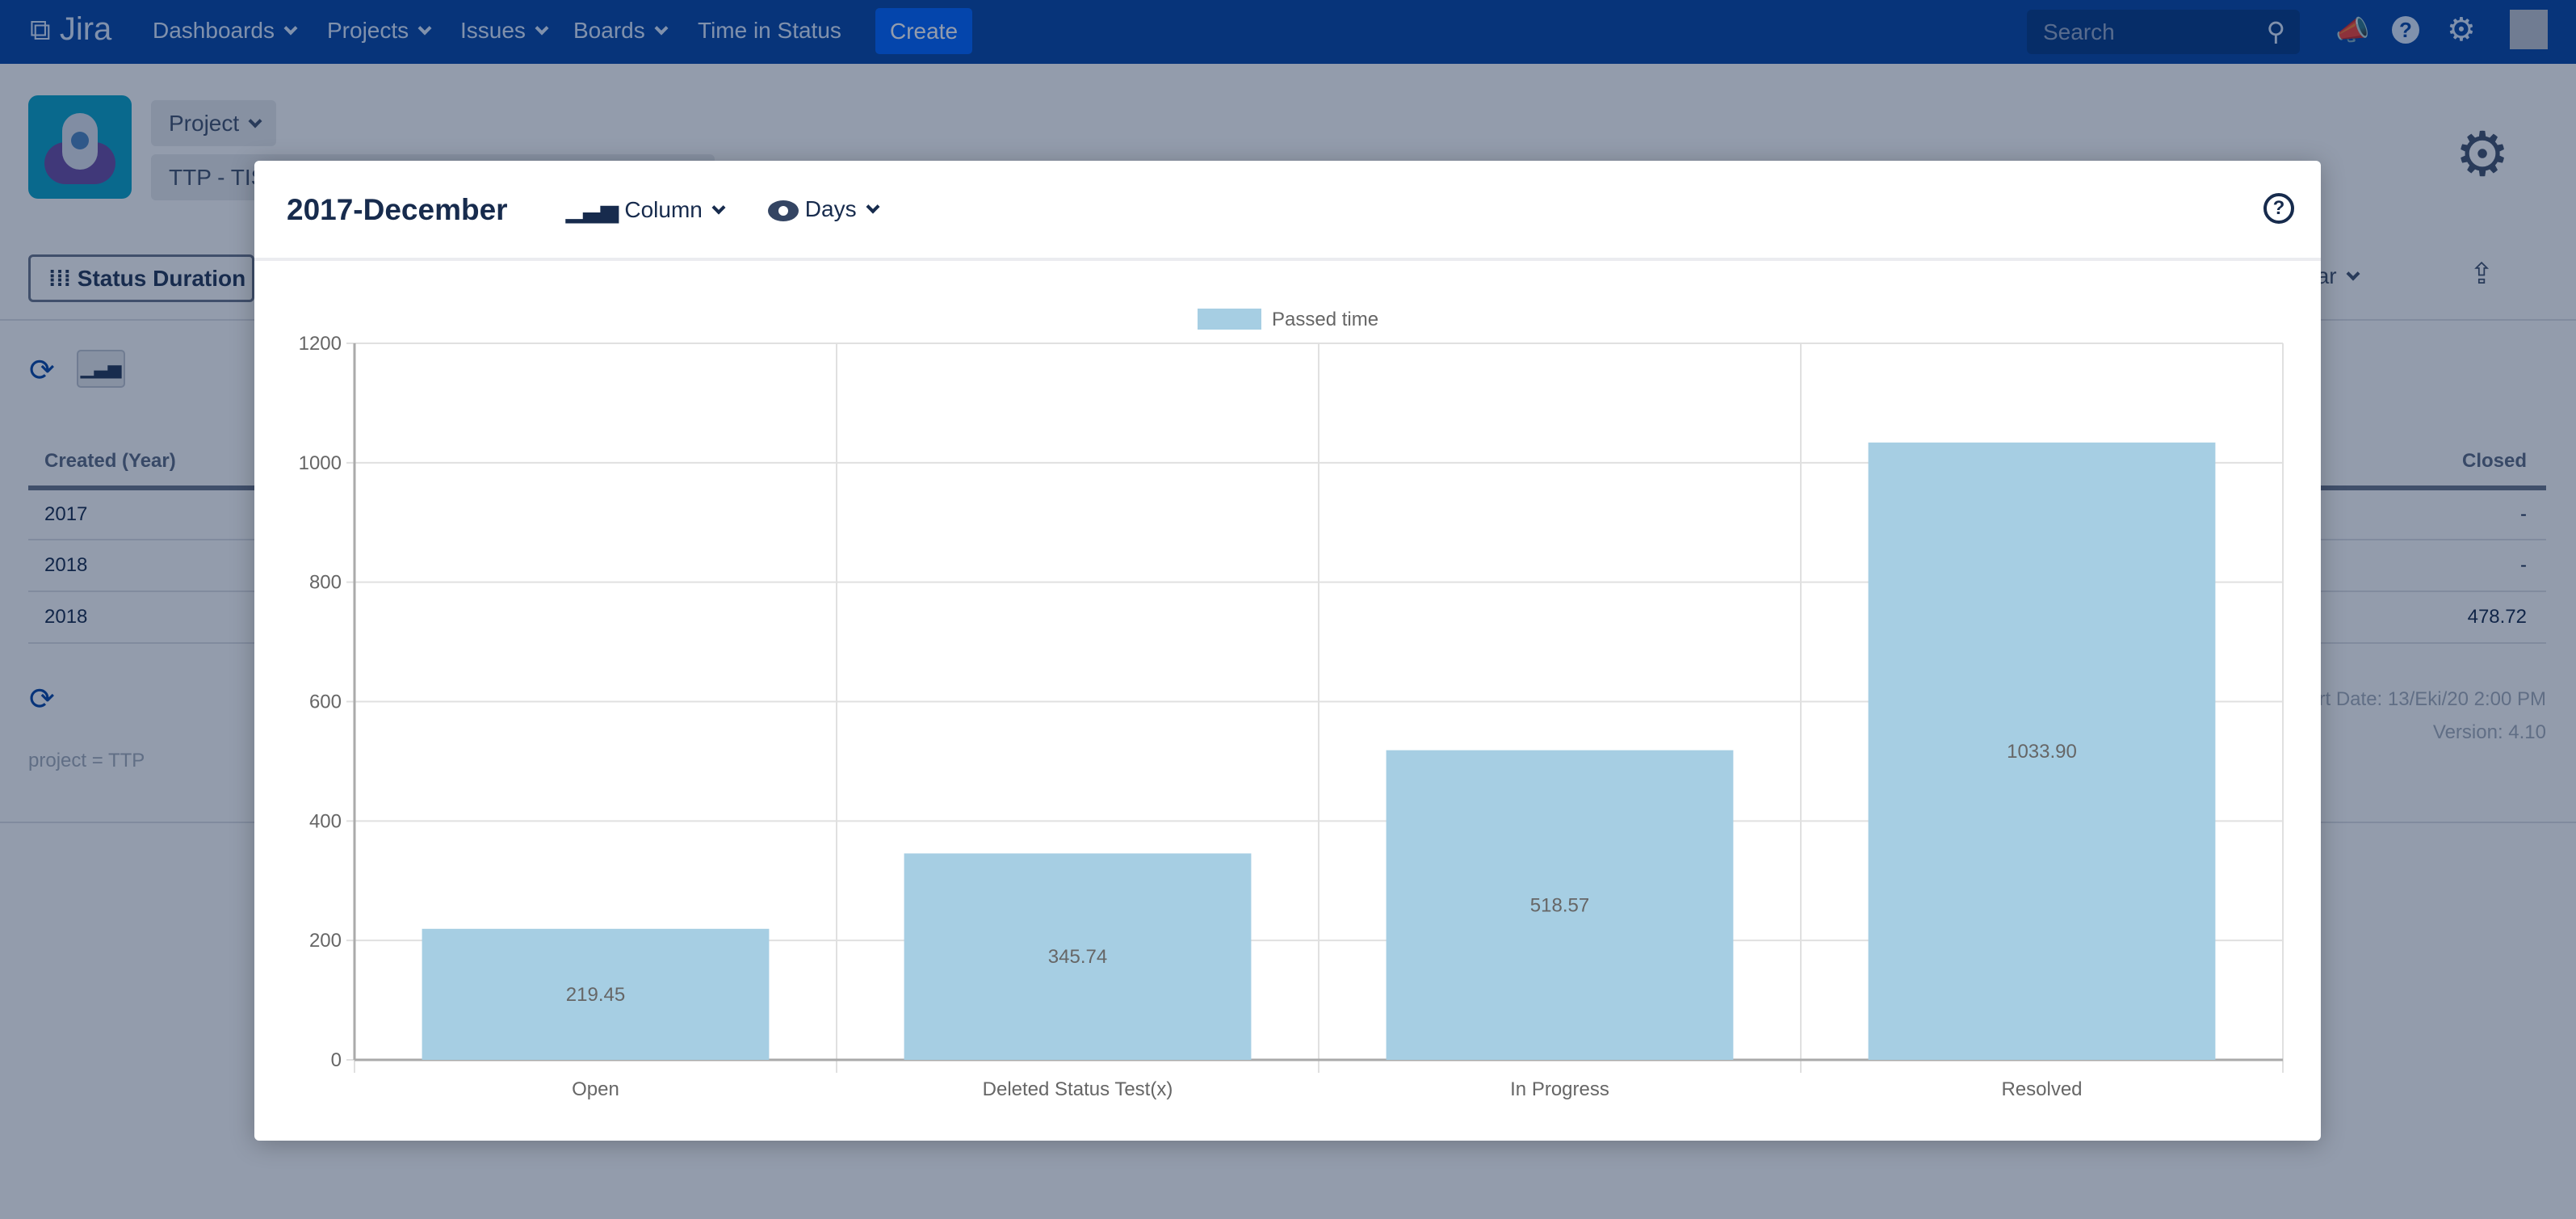 This screenshot has height=1219, width=2576. What do you see at coordinates (71, 29) in the screenshot?
I see `jira-logo: ⧉ Jira` at bounding box center [71, 29].